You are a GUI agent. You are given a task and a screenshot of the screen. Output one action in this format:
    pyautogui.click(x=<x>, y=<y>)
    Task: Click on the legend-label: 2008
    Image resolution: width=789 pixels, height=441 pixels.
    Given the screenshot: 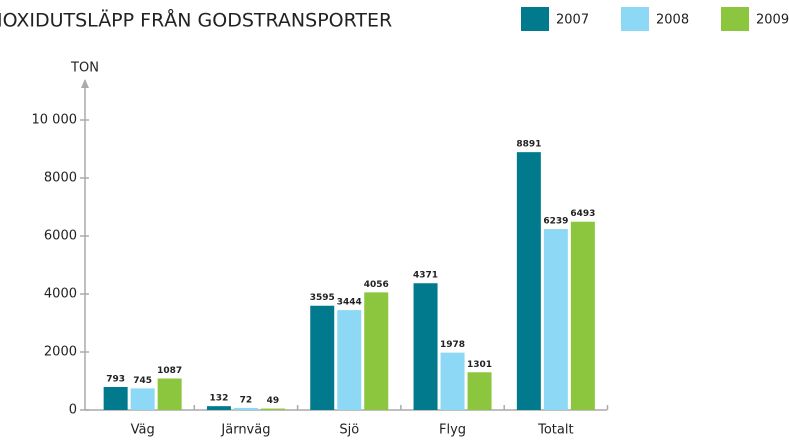 What is the action you would take?
    pyautogui.click(x=672, y=20)
    